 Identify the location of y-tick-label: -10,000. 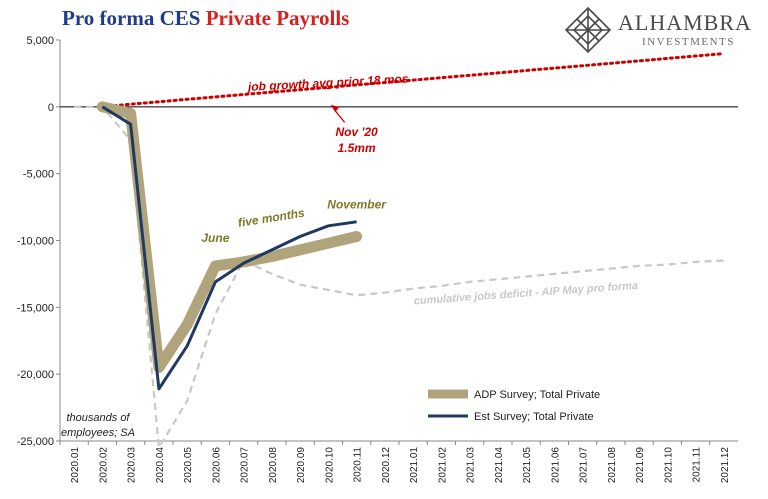
(35, 242).